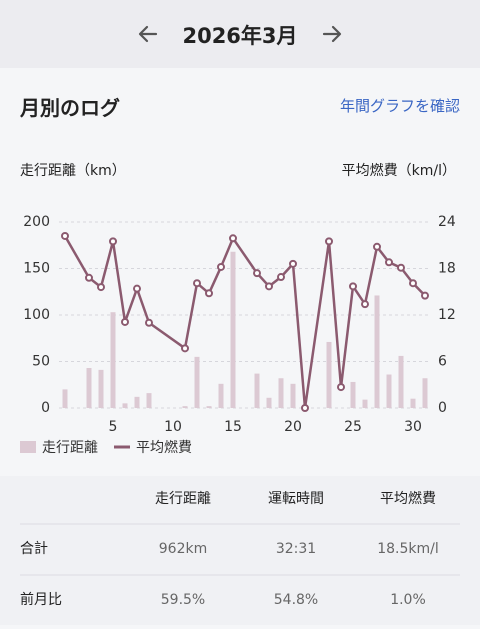 Image resolution: width=480 pixels, height=629 pixels. I want to click on month-title: 2026年3月, so click(240, 36).